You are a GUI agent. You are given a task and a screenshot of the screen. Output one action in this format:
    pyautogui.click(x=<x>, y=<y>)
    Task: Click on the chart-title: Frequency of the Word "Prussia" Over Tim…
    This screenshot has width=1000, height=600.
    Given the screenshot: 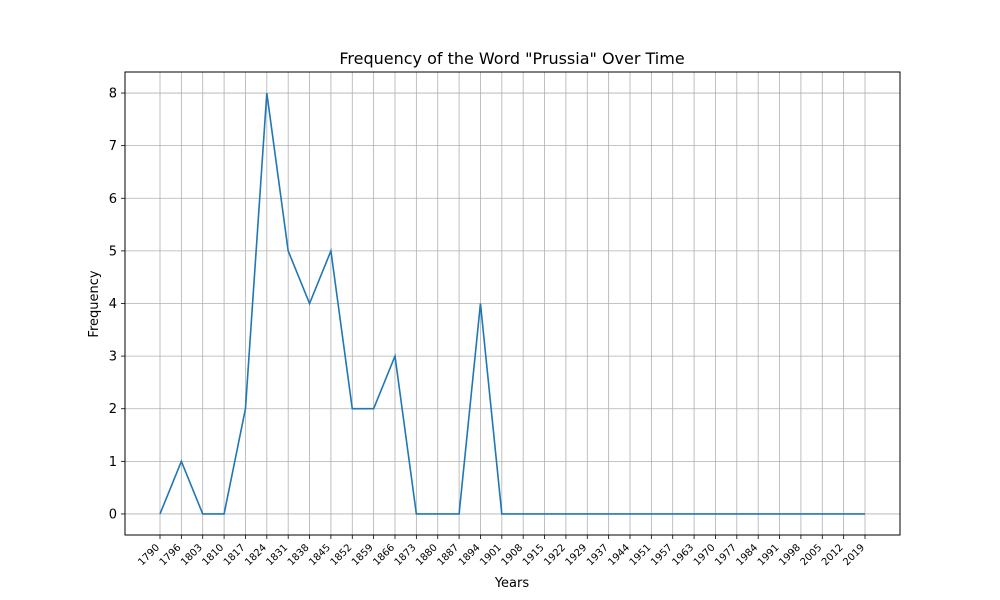 What is the action you would take?
    pyautogui.click(x=511, y=58)
    